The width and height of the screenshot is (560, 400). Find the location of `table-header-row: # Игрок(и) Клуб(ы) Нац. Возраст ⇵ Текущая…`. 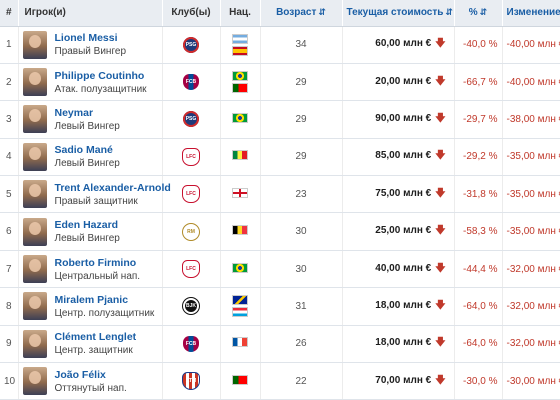

table-header-row: # Игрок(и) Клуб(ы) Нац. Возраст ⇵ Текущая… is located at coordinates (280, 13).